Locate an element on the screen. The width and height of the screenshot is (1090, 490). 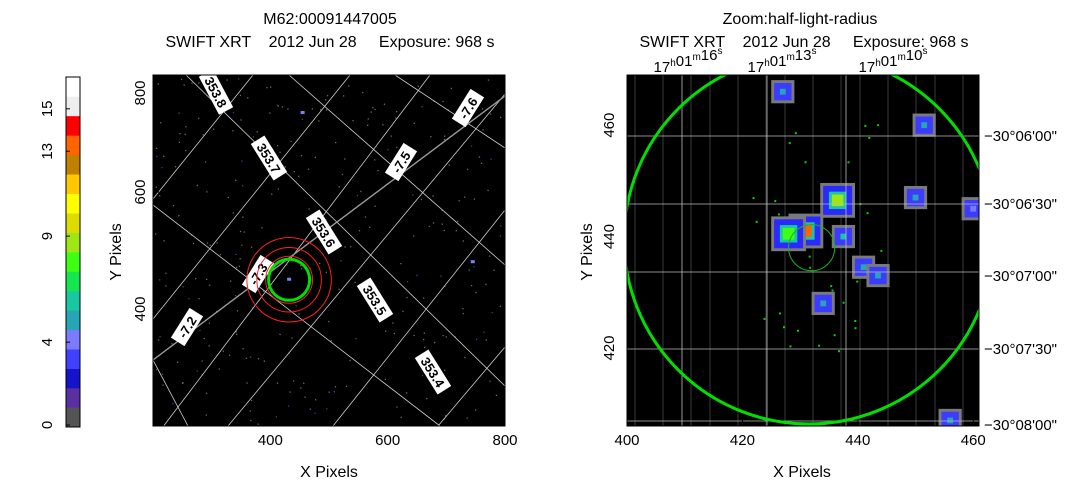
dec-label: -7.2 is located at coordinates (187, 327).